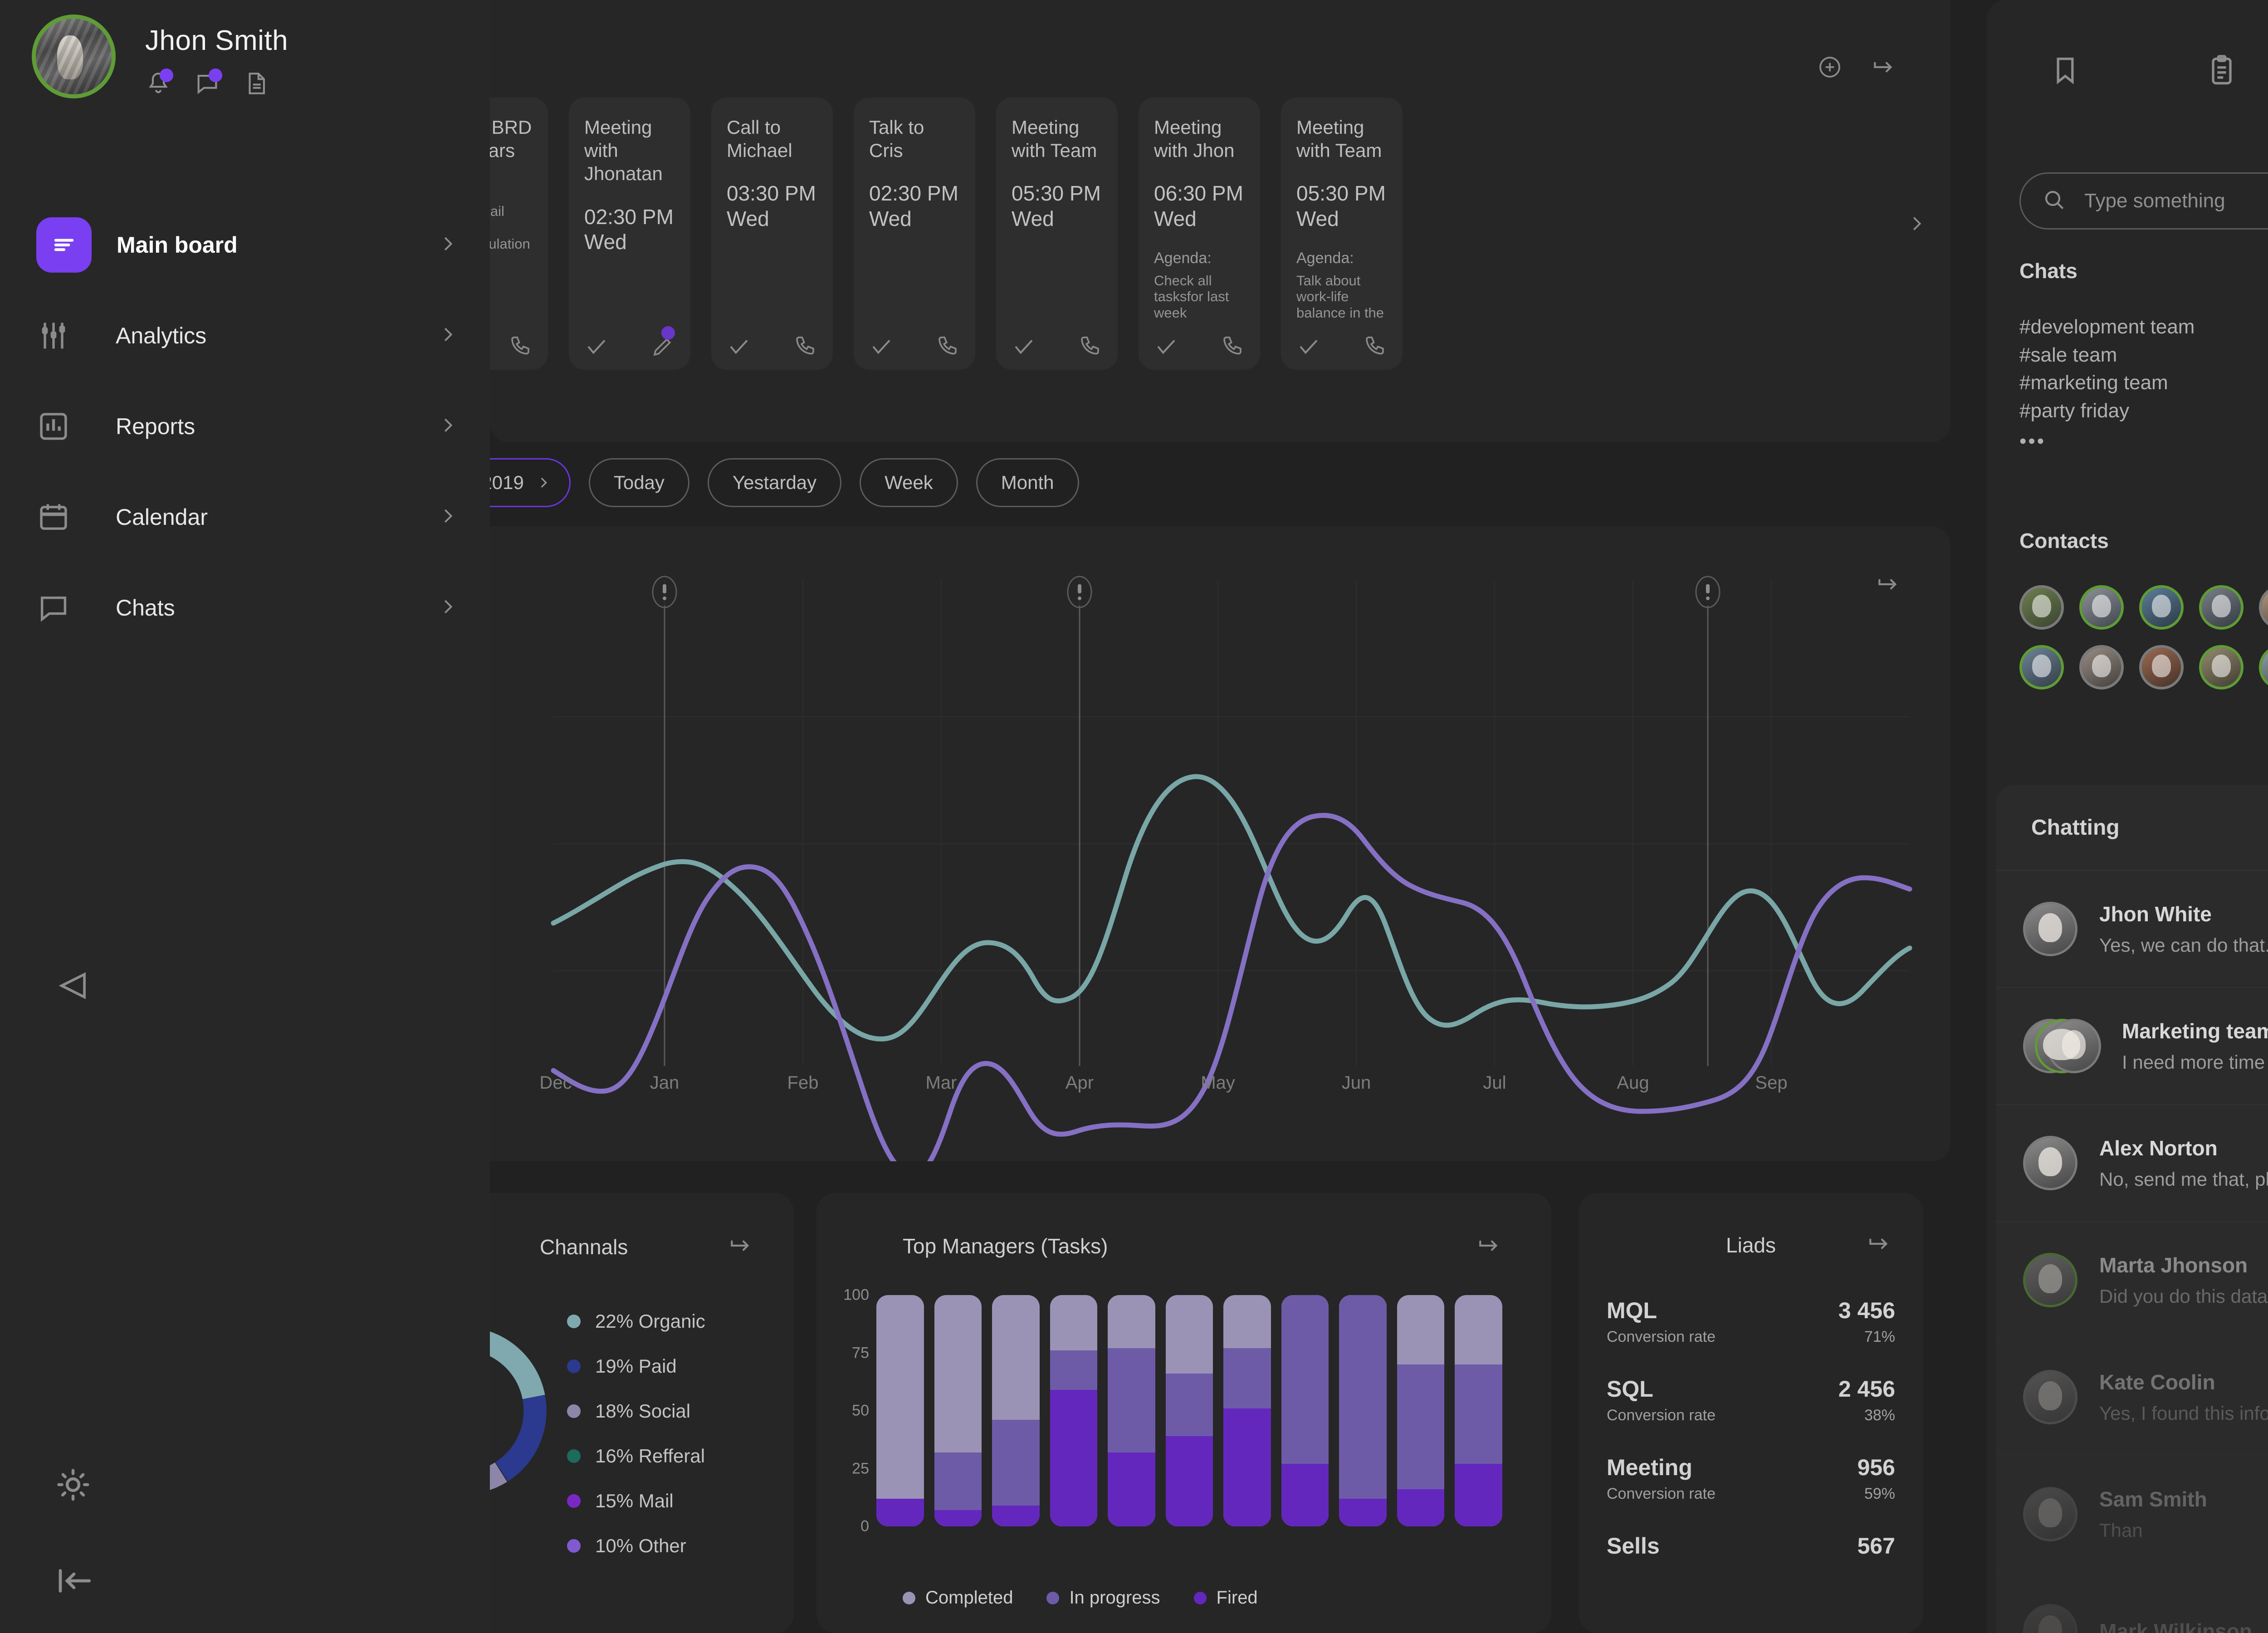 This screenshot has width=2268, height=1633. I want to click on sidebar-item-chats: Chats, so click(245, 607).